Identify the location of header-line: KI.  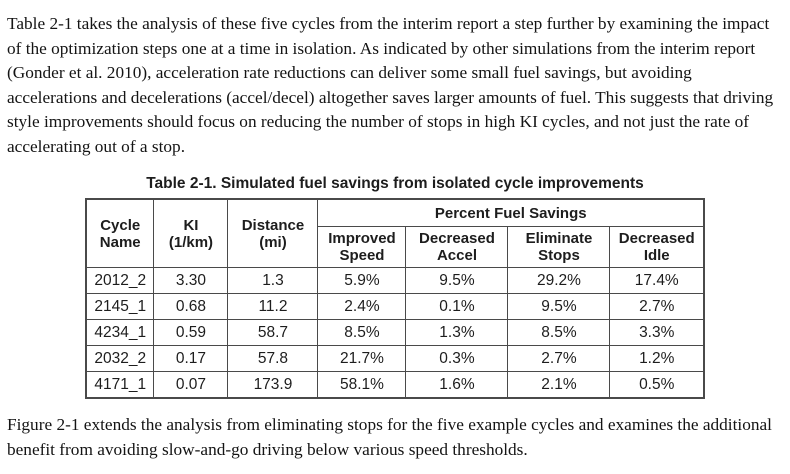
(191, 225).